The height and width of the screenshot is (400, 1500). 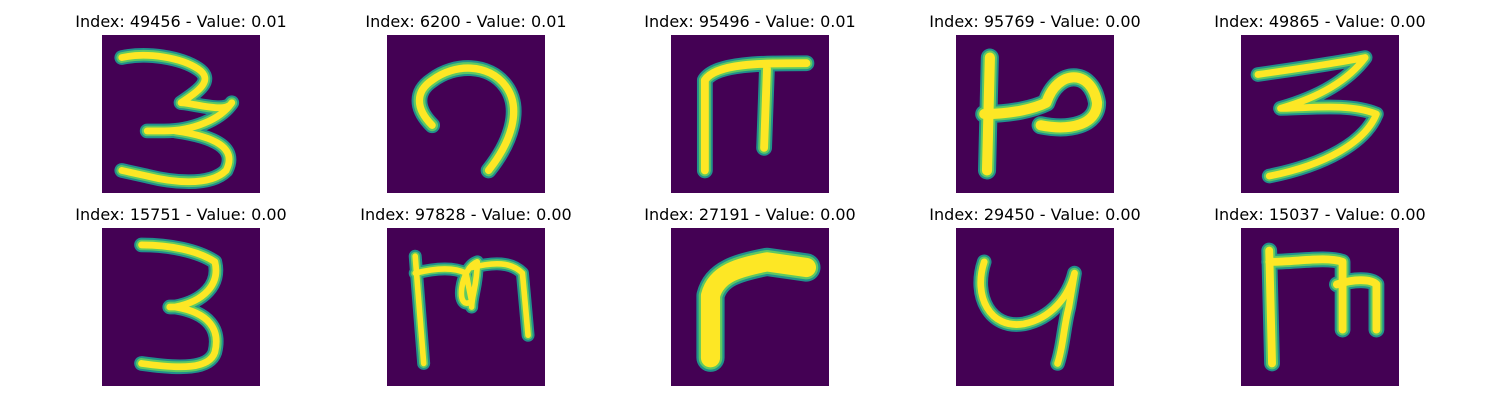 I want to click on panel-title: Index: 29450 - Value: 0.00, so click(x=1035, y=214).